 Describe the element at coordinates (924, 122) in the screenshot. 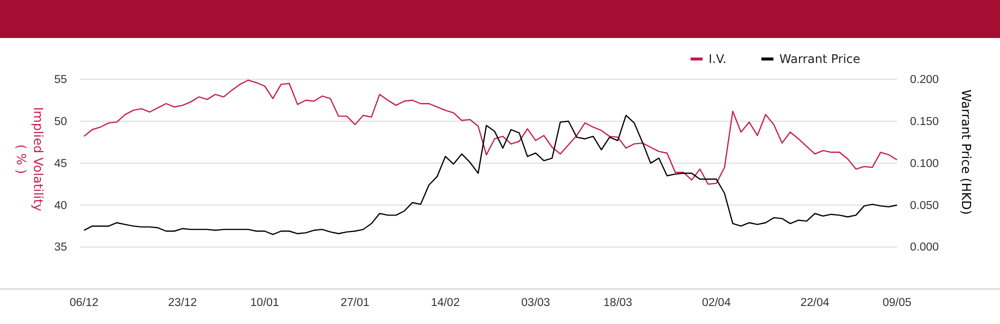

I see `y2-tick-label: 0.150` at that location.